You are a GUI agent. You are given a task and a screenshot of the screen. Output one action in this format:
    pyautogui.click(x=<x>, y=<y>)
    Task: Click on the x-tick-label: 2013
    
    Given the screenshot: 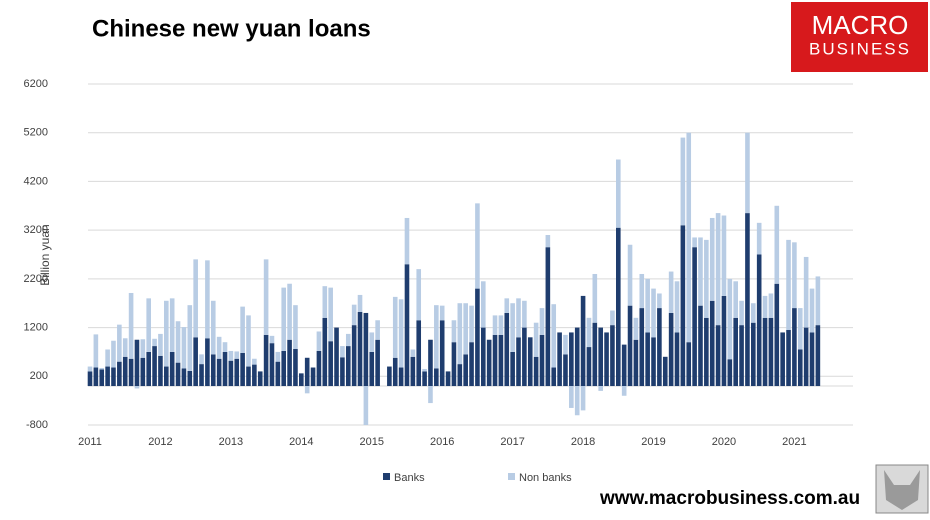 What is the action you would take?
    pyautogui.click(x=231, y=442)
    